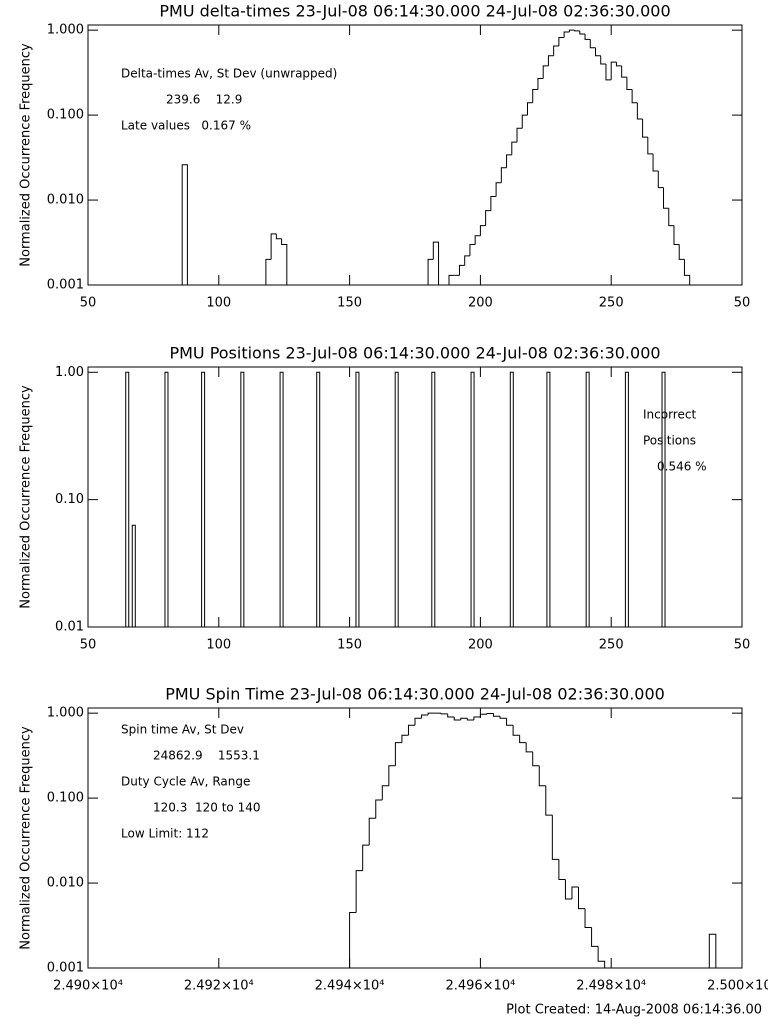 This screenshot has width=768, height=1024. What do you see at coordinates (69, 627) in the screenshot?
I see `y-tick-label: 0.01` at bounding box center [69, 627].